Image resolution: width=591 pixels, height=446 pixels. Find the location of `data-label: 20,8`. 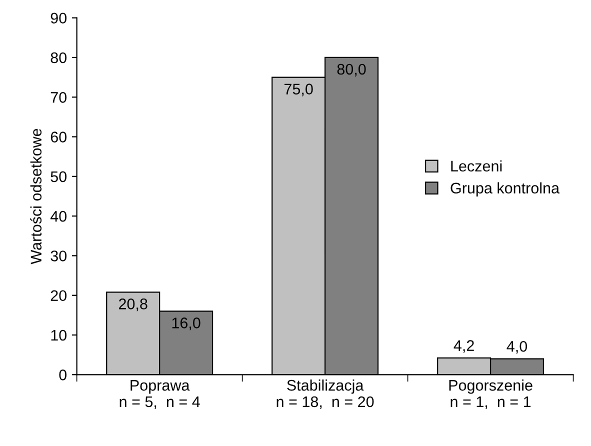

data-label: 20,8 is located at coordinates (133, 305).